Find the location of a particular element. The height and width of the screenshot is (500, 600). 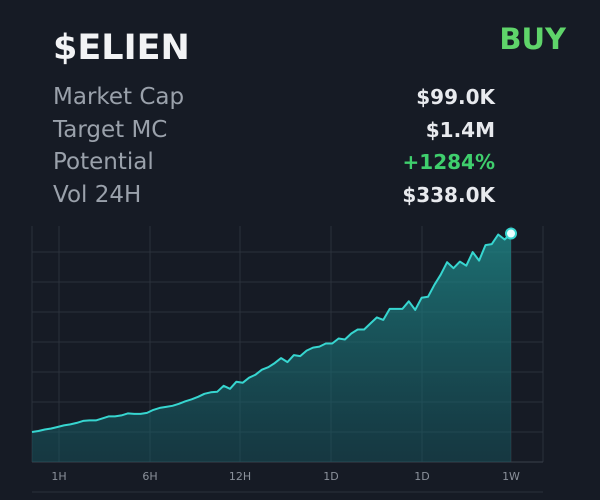

x-tick-label: 12H is located at coordinates (240, 476).